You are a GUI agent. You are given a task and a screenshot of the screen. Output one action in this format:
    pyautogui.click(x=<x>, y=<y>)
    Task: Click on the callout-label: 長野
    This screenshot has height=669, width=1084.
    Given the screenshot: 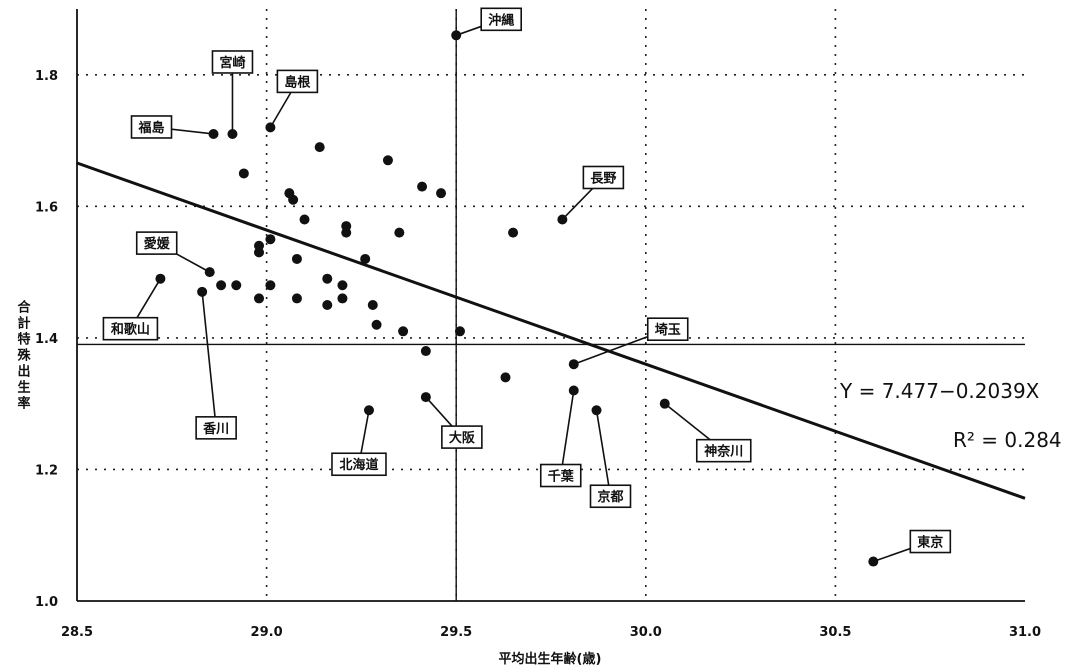 What is the action you would take?
    pyautogui.click(x=603, y=178)
    